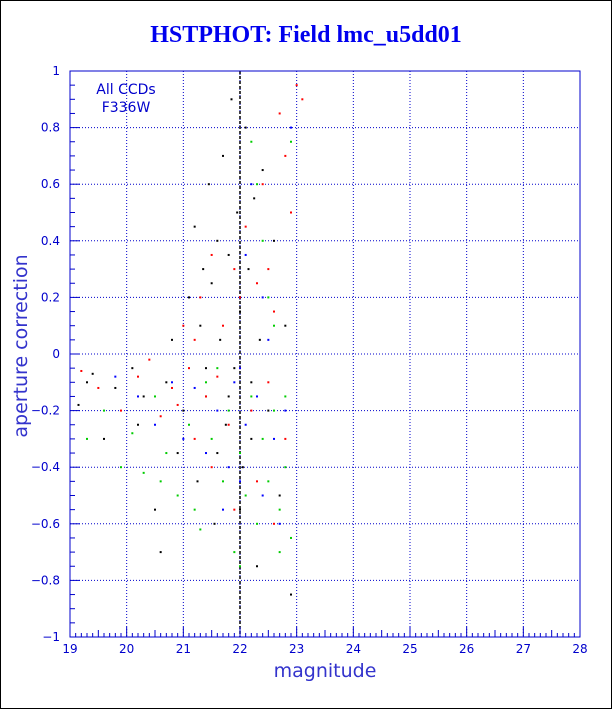  What do you see at coordinates (51, 637) in the screenshot?
I see `y-tick-label: −1` at bounding box center [51, 637].